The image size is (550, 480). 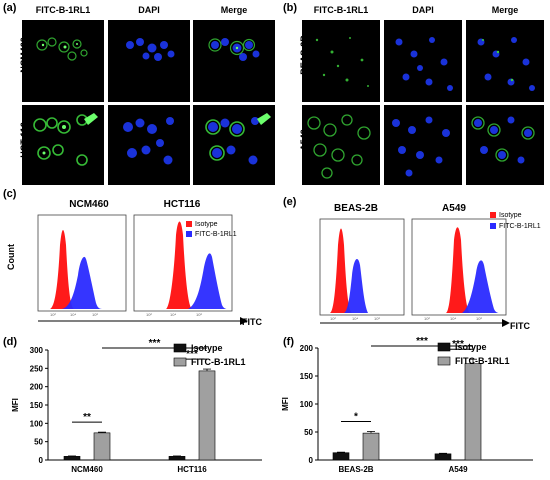 I want to click on sig-bracket-1-label: **, so click(x=87, y=417).